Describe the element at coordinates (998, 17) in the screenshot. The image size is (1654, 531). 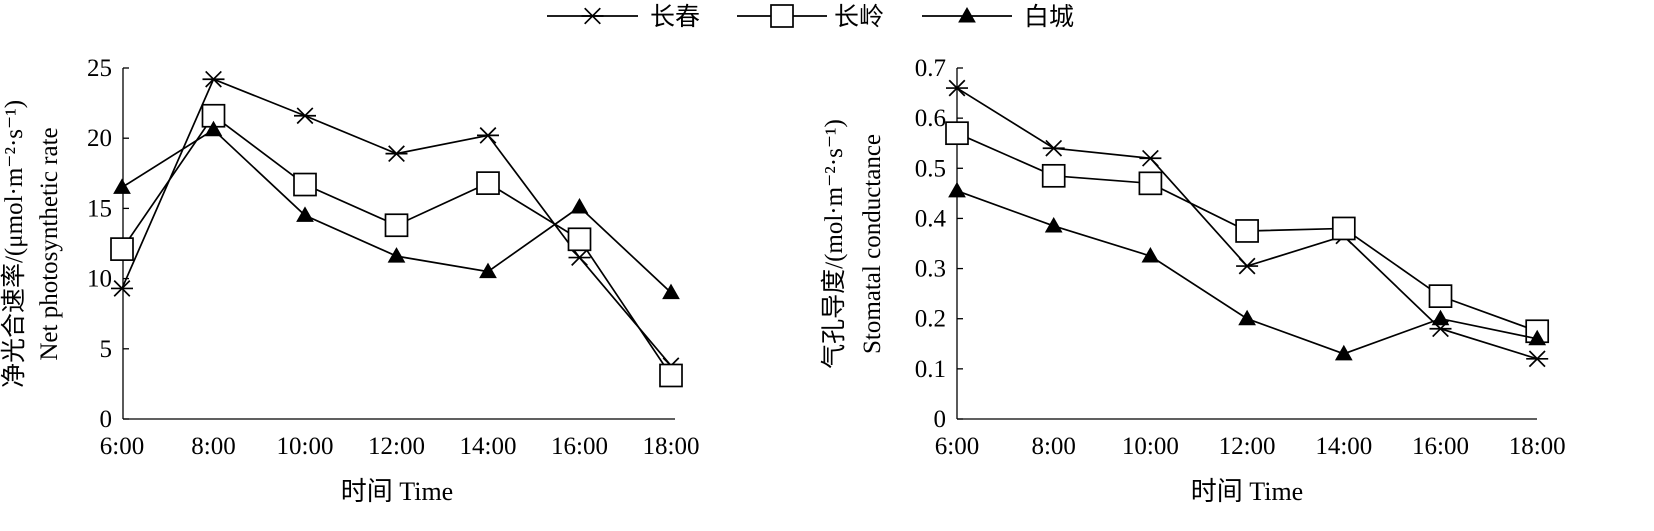
I see `legend-entry-3: 白城` at that location.